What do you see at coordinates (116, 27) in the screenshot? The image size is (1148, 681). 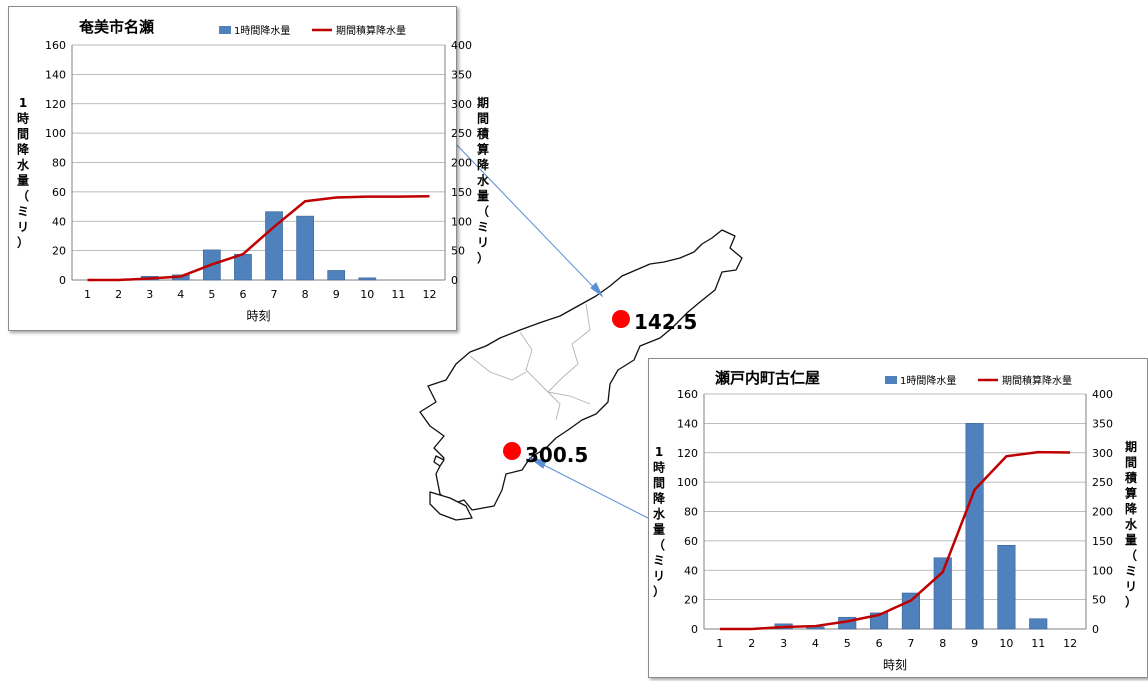 I see `chart-title: 奄美市名瀬` at bounding box center [116, 27].